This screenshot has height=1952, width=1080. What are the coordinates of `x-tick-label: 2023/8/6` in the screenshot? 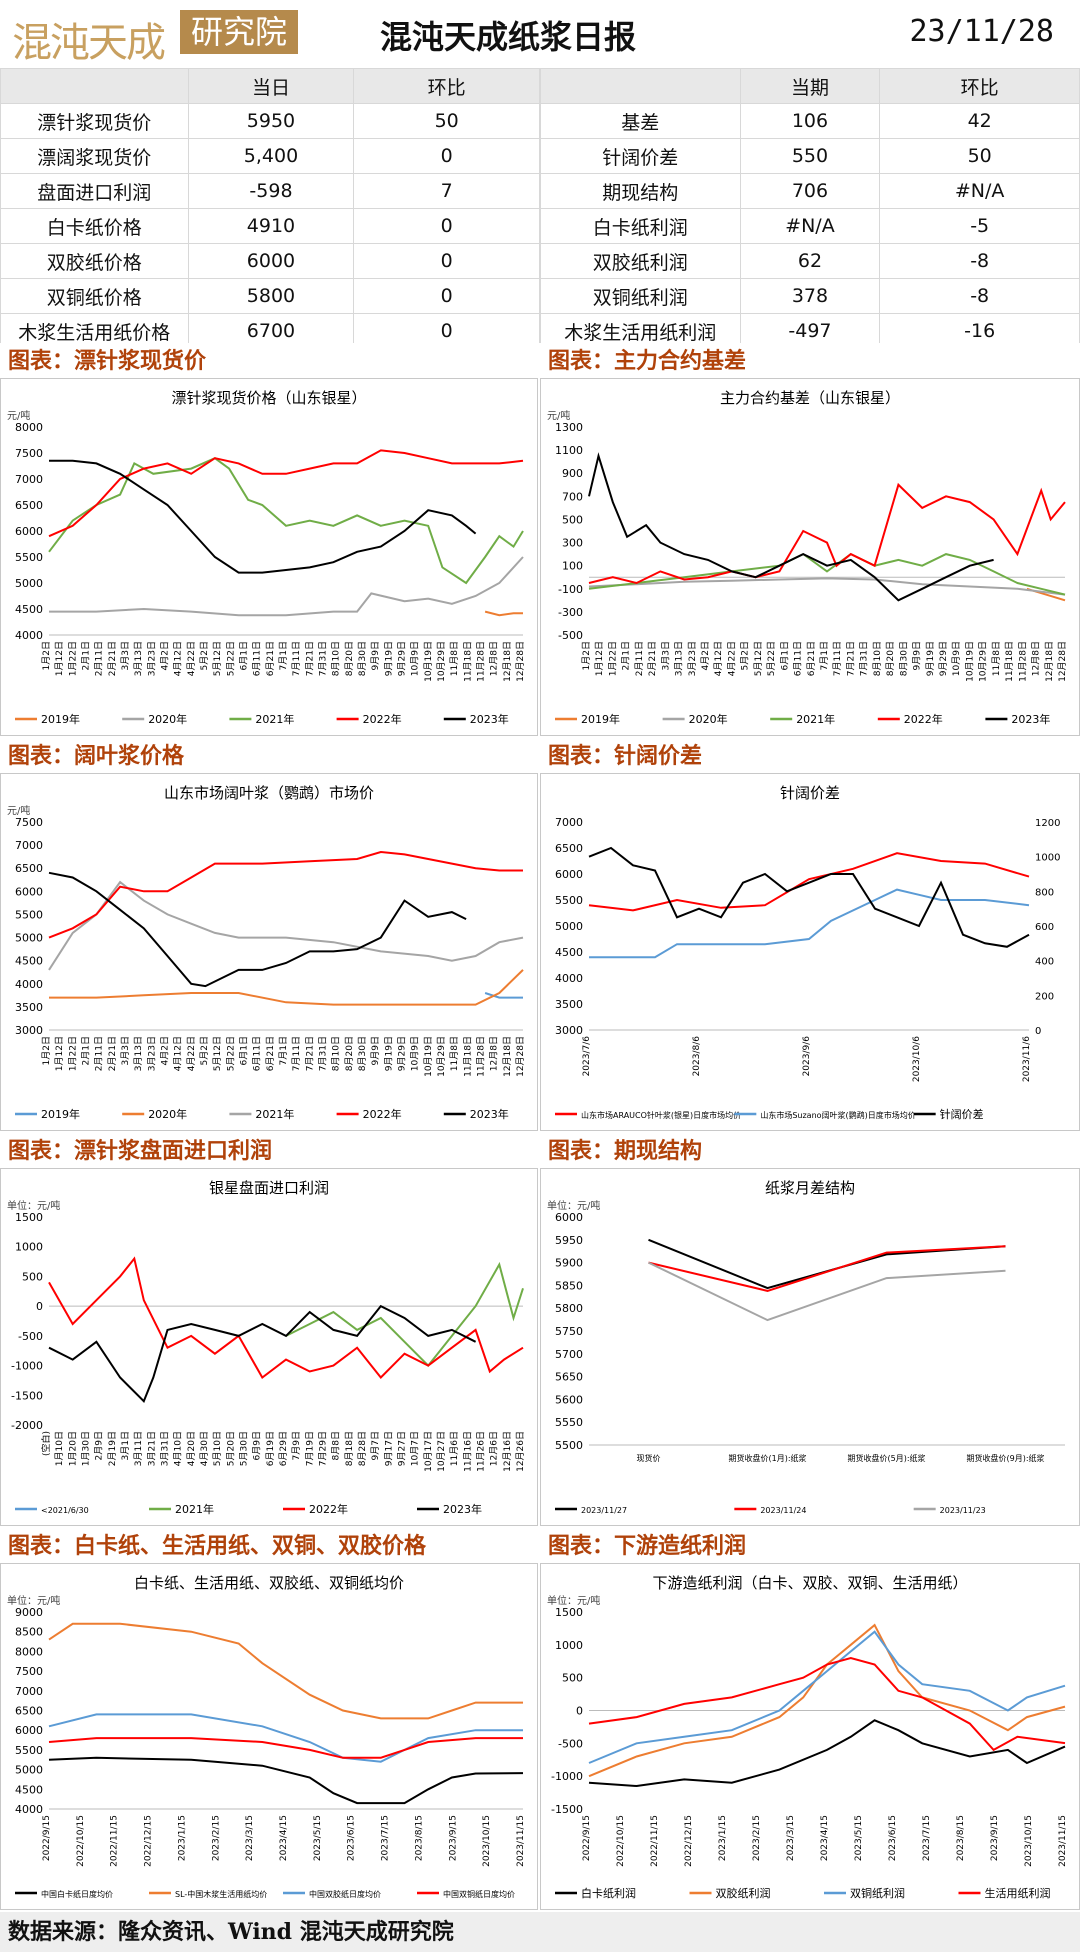 It's located at (697, 1056).